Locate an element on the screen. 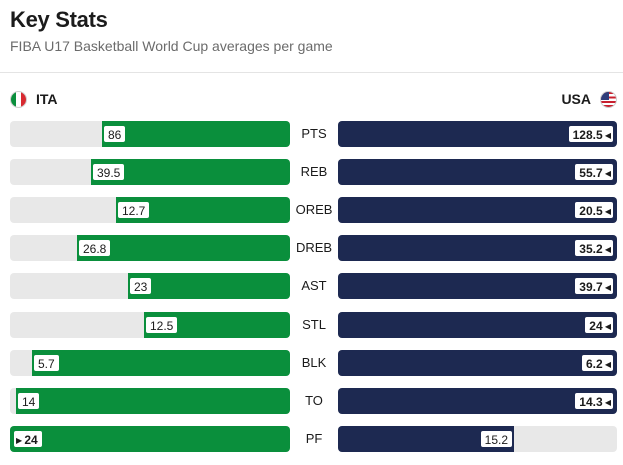 This screenshot has width=623, height=465. usa-value-dreb: 35.2 ◀ is located at coordinates (594, 248).